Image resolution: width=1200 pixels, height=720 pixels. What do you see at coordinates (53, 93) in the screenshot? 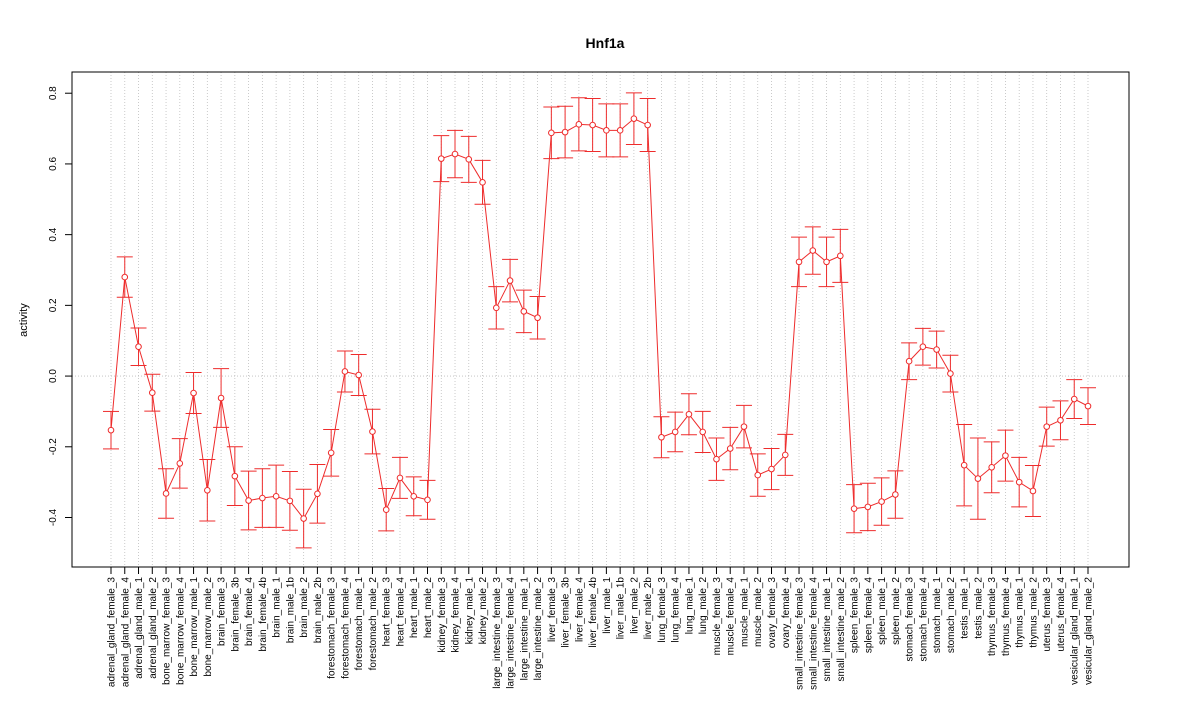
I see `y-tick-label: 0.8` at bounding box center [53, 93].